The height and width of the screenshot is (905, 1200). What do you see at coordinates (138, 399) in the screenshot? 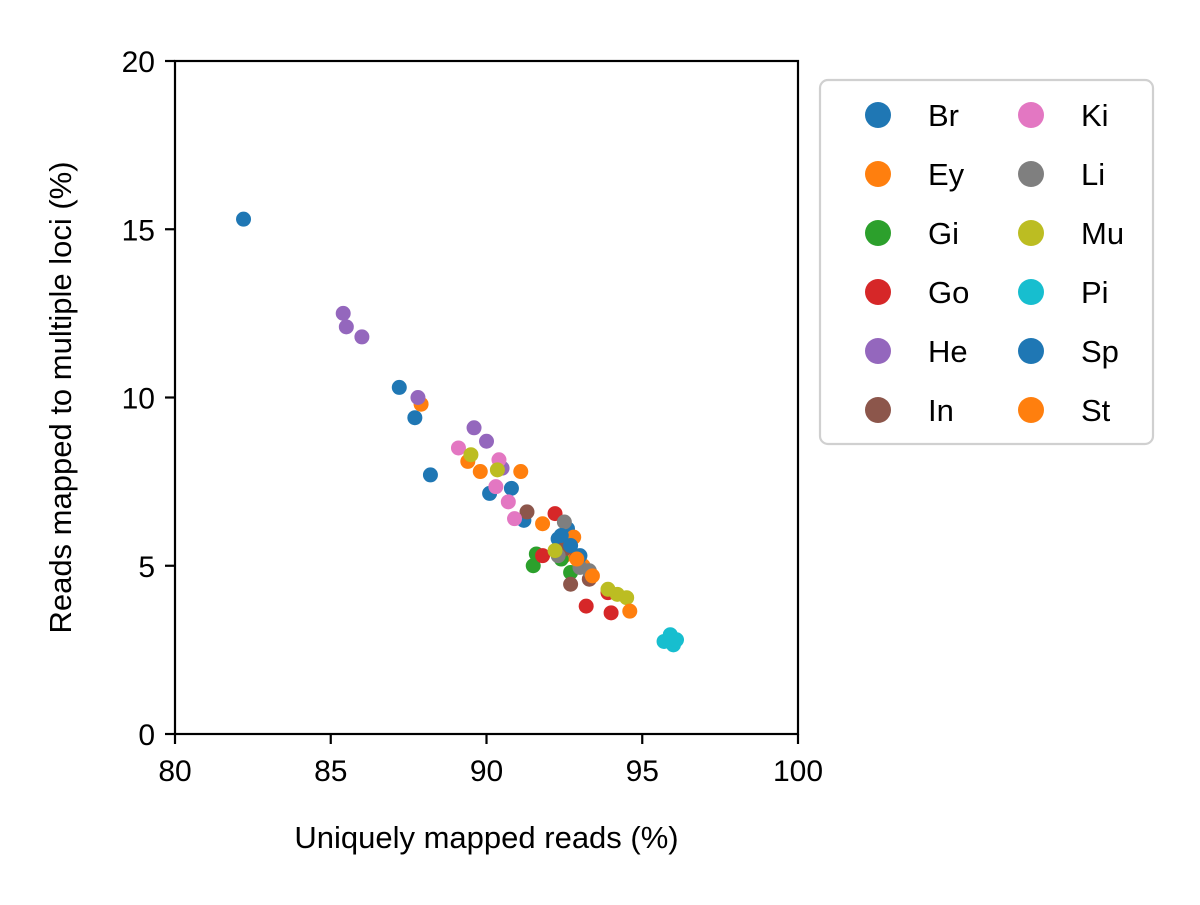
I see `y-tick-label-2: 10` at bounding box center [138, 399].